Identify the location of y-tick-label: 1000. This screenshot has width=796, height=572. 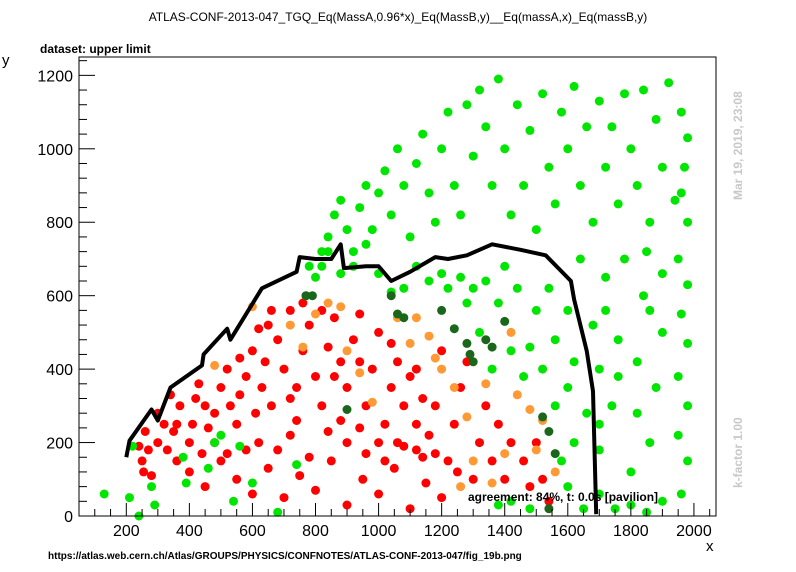
(55, 150).